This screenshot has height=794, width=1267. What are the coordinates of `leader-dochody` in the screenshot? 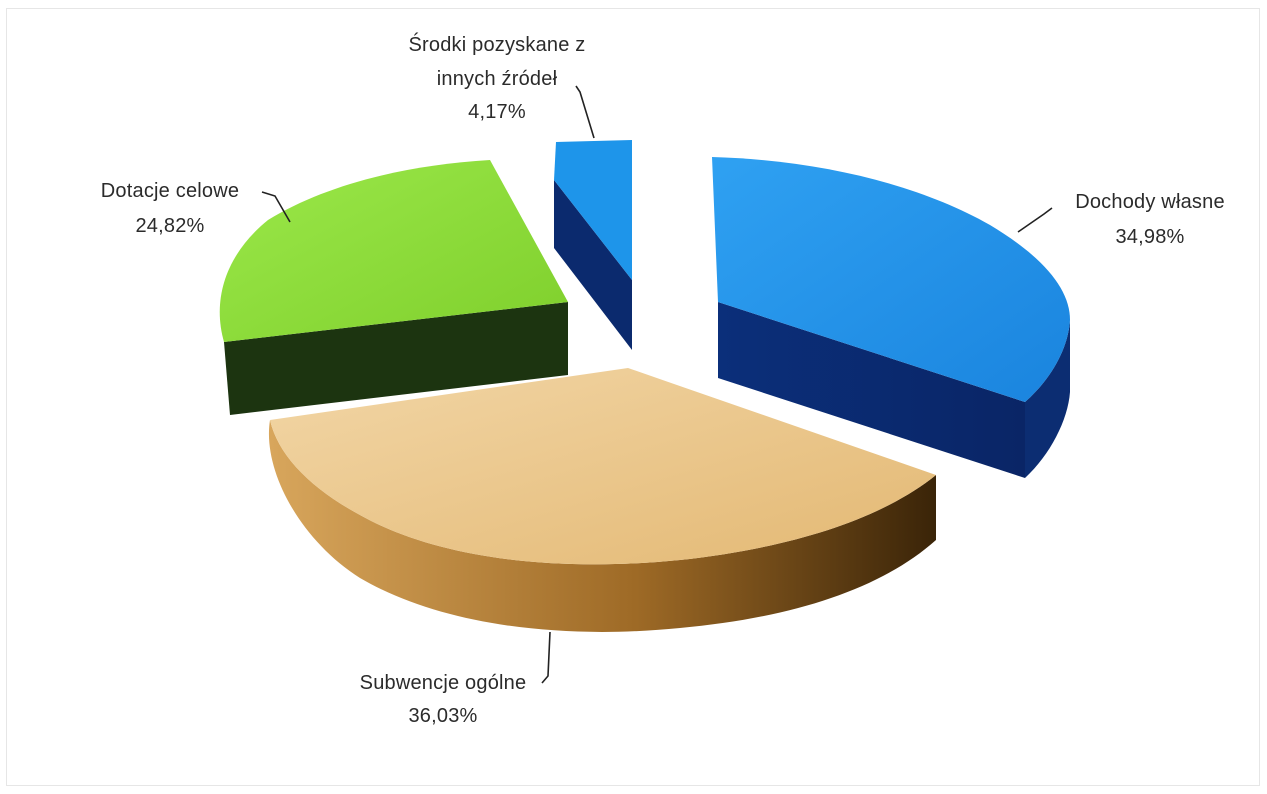 It's located at (1035, 220).